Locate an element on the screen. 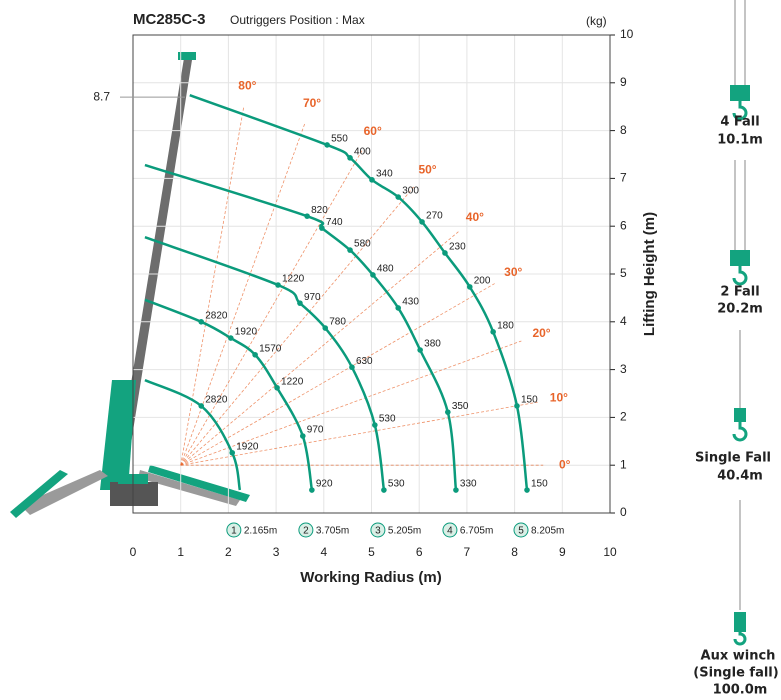  legend-label: 5.205m is located at coordinates (404, 531).